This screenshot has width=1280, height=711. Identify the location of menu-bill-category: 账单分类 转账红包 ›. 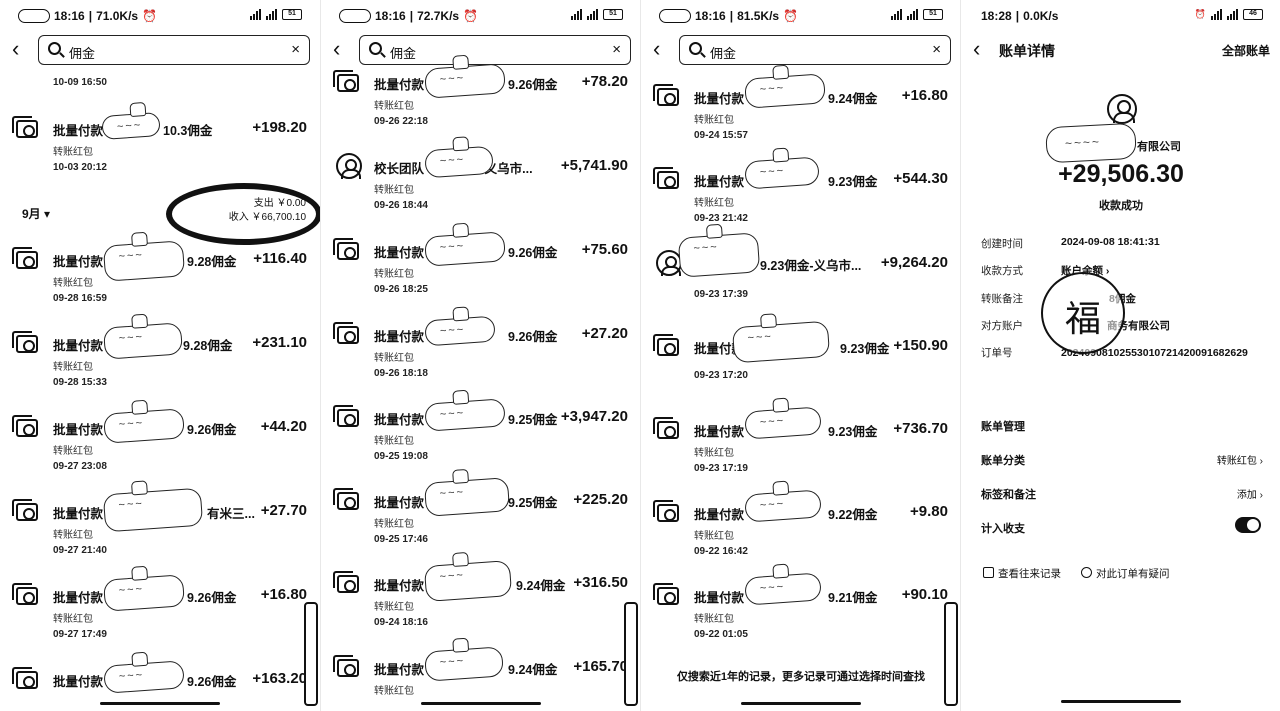
(1122, 460).